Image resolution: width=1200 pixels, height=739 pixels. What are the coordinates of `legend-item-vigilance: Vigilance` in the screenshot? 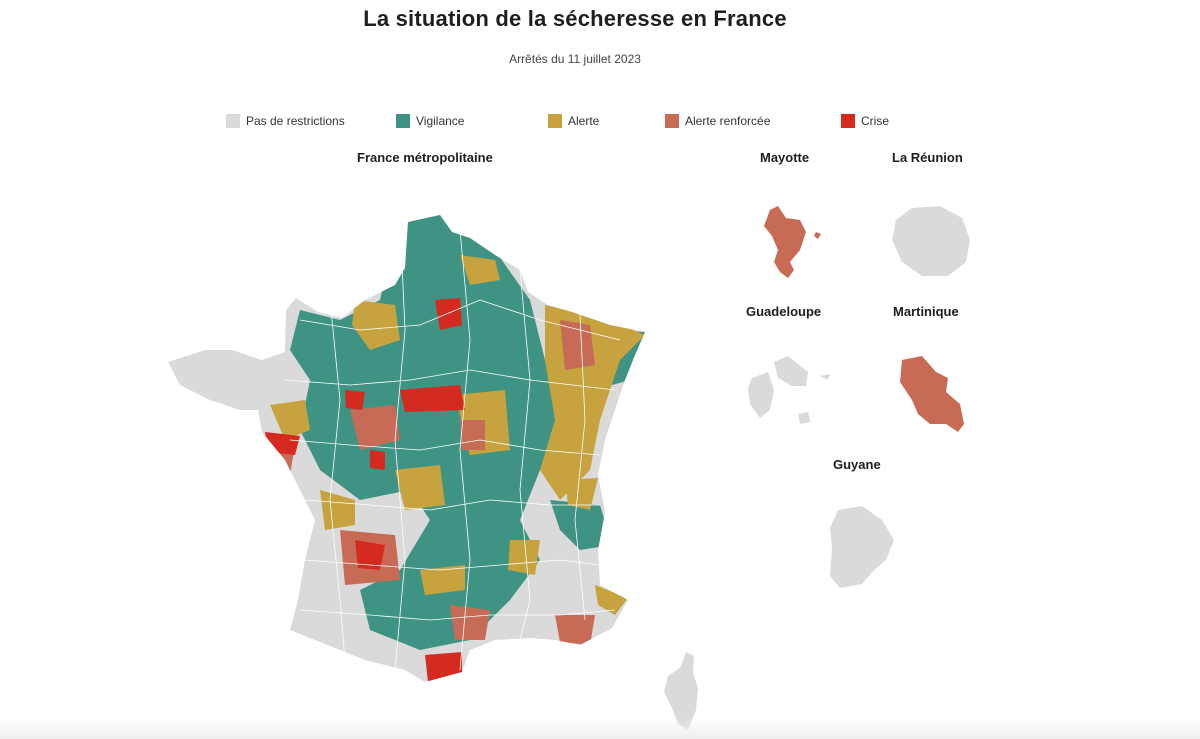 It's located at (430, 121).